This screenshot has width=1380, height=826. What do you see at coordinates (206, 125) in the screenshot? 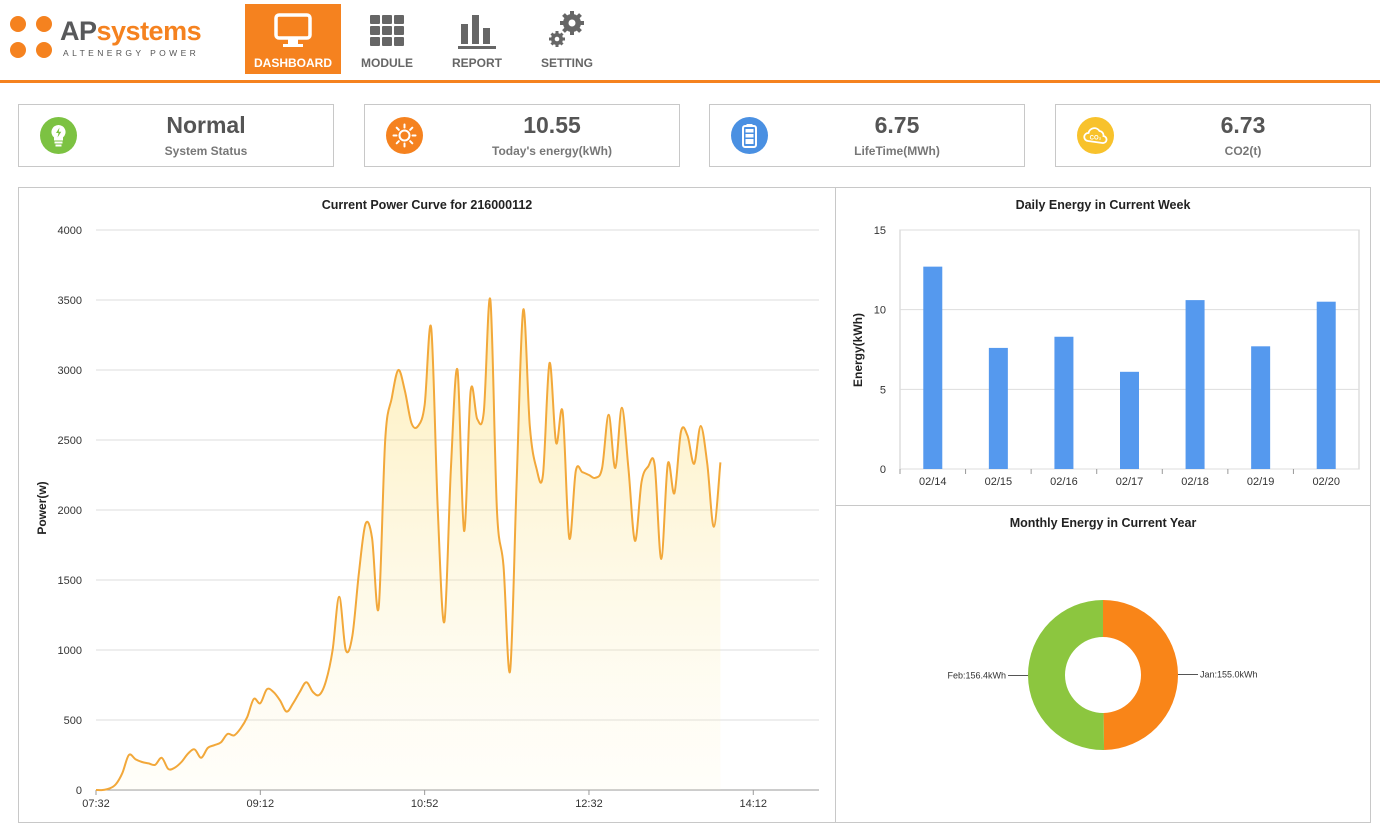
I see `stat-value: Normal` at bounding box center [206, 125].